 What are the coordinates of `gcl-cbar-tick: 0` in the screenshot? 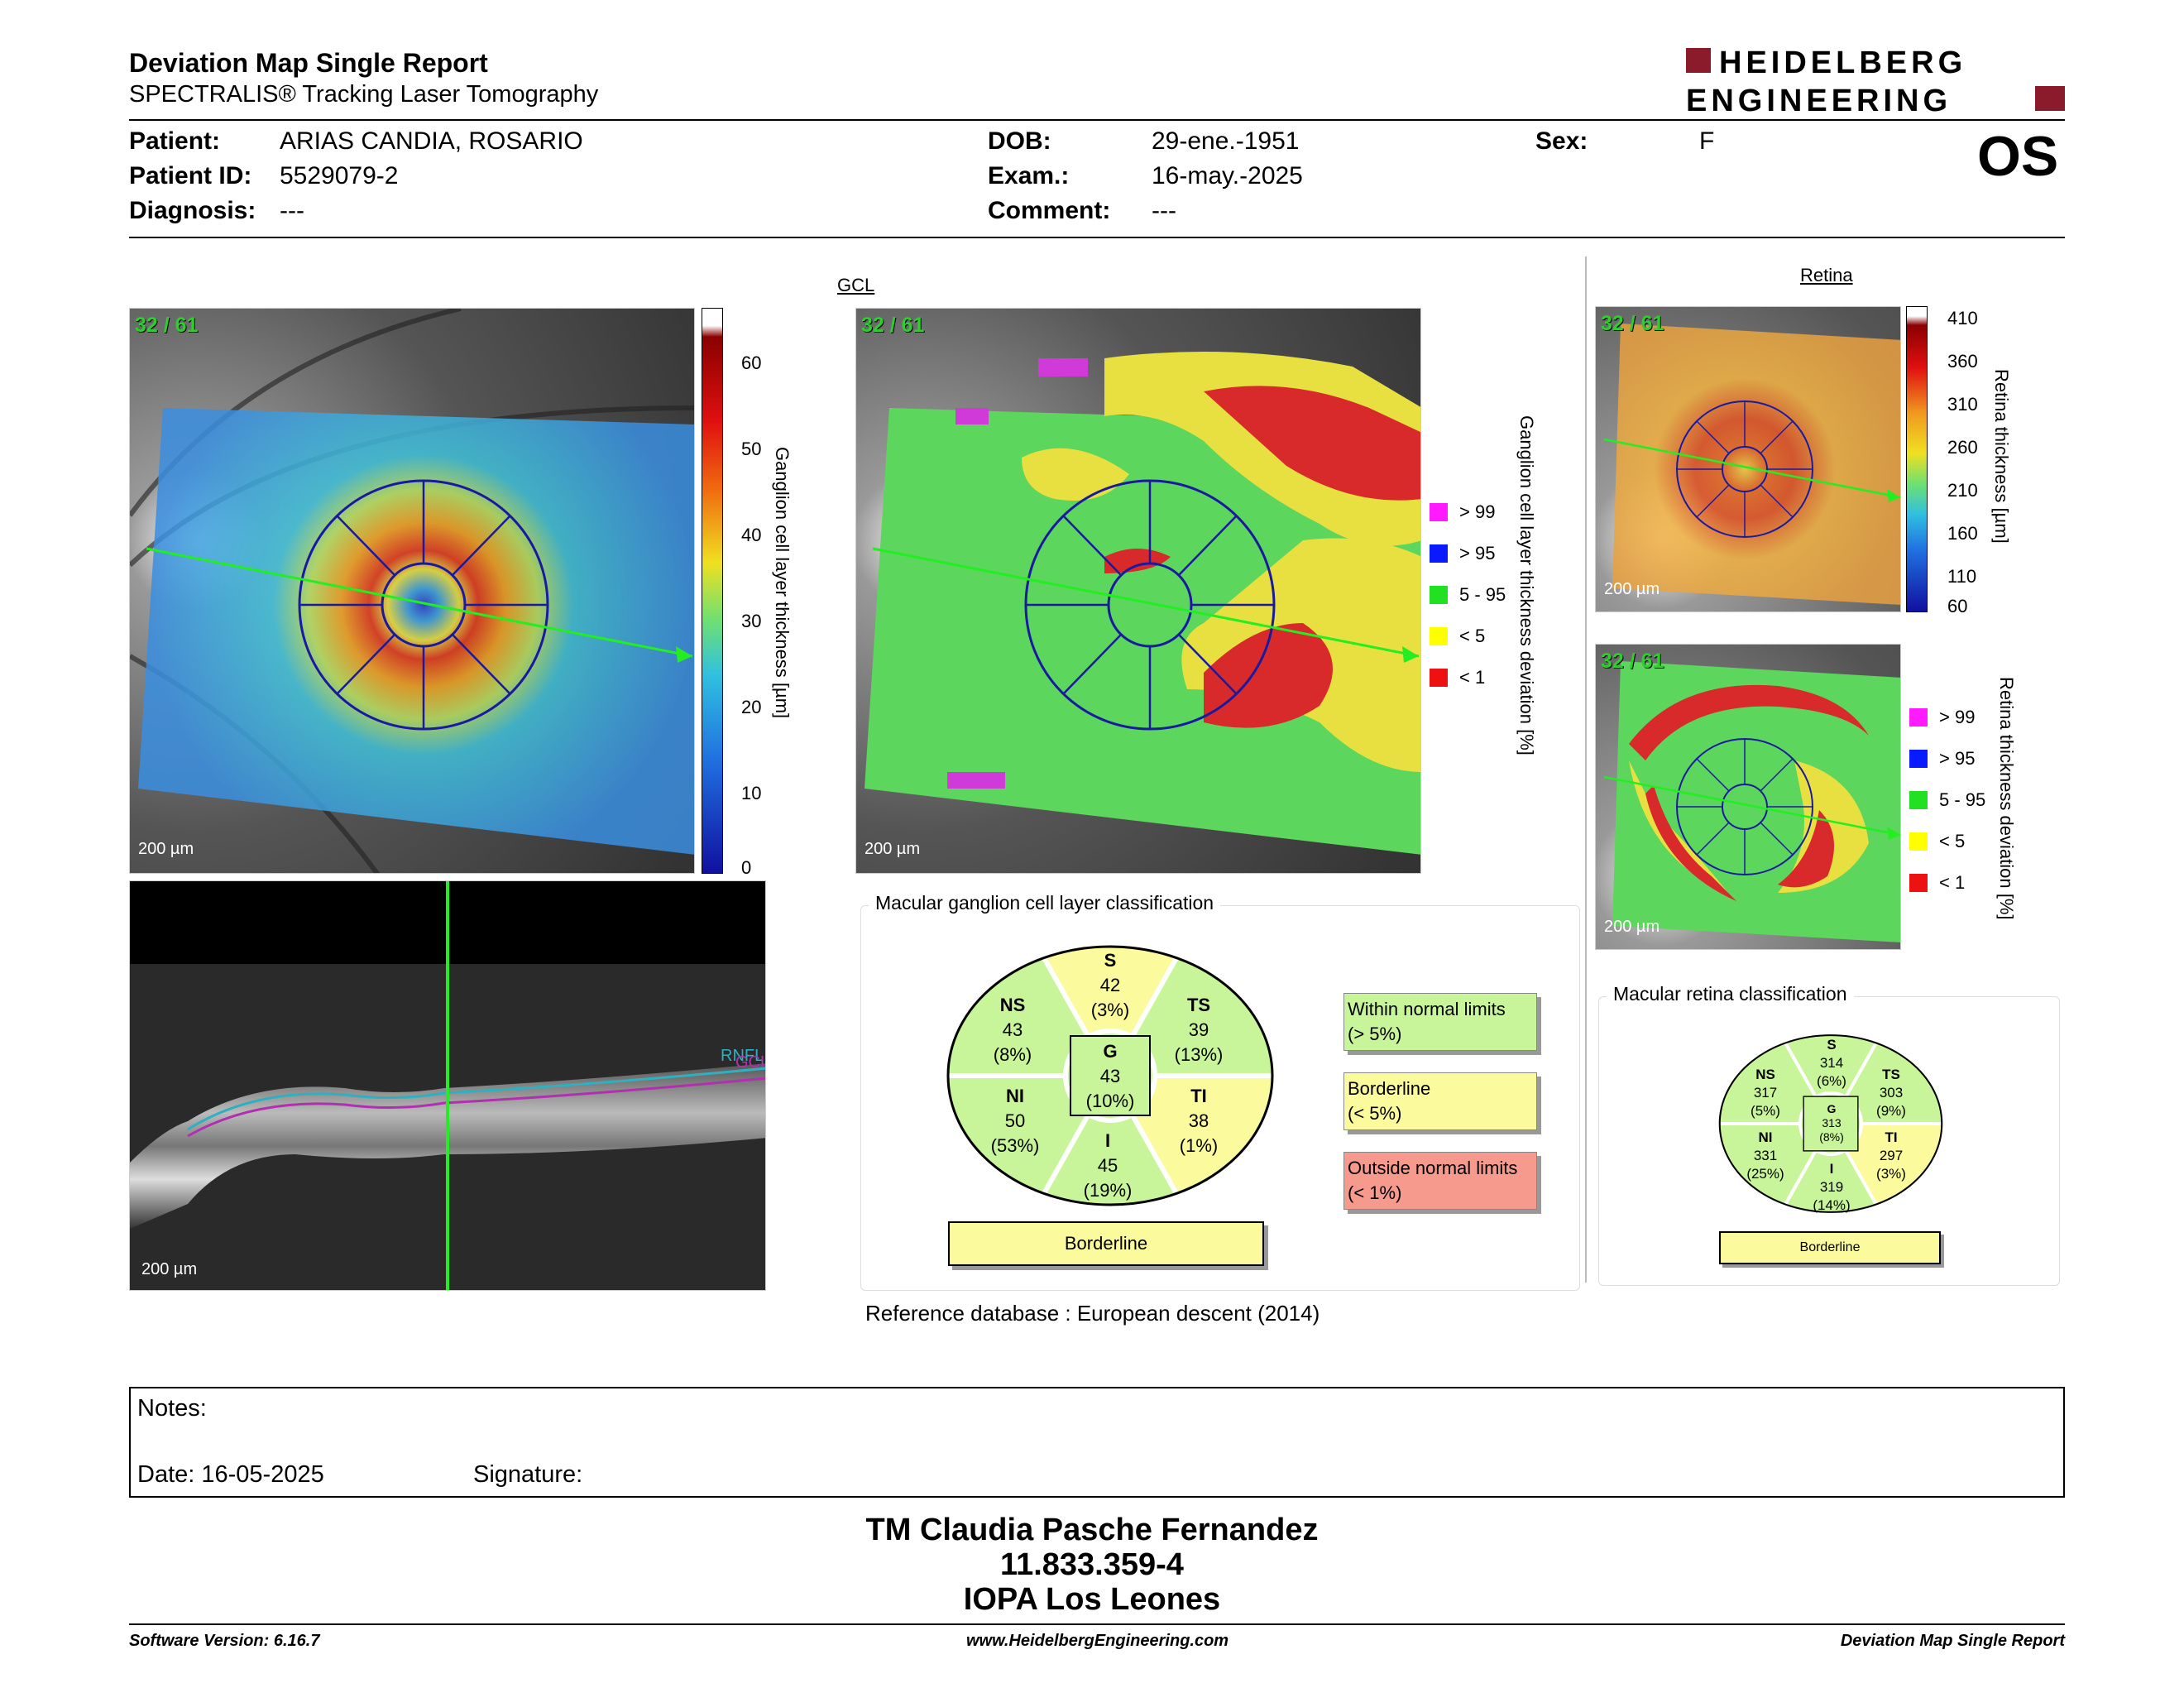 It's located at (746, 867).